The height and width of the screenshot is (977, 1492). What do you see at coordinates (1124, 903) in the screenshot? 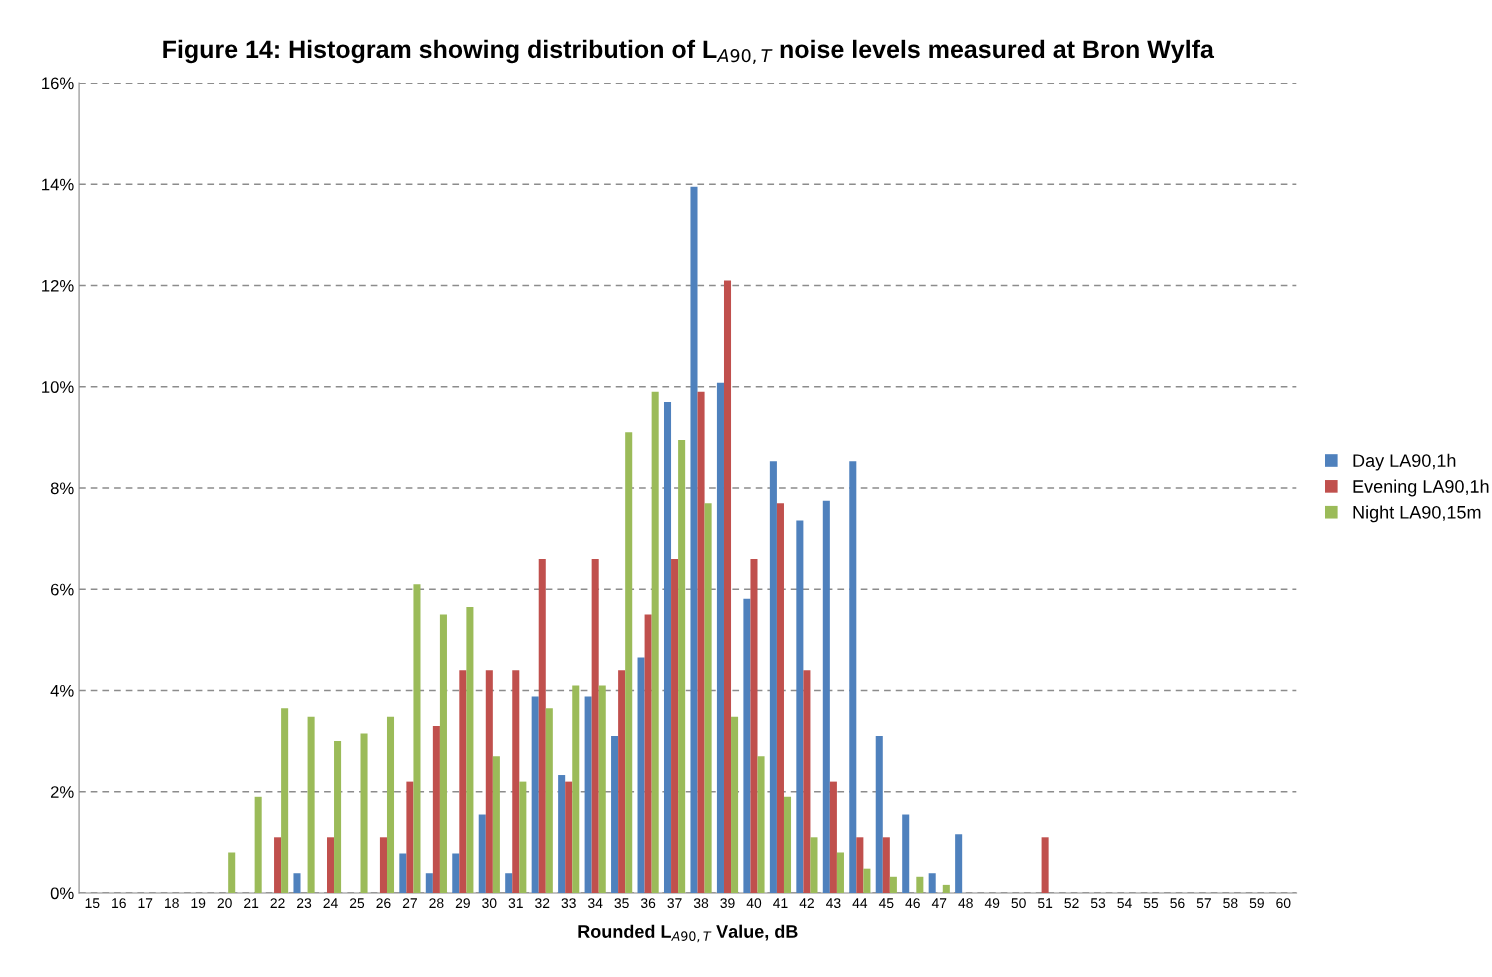
I see `x-tick-label: 54` at bounding box center [1124, 903].